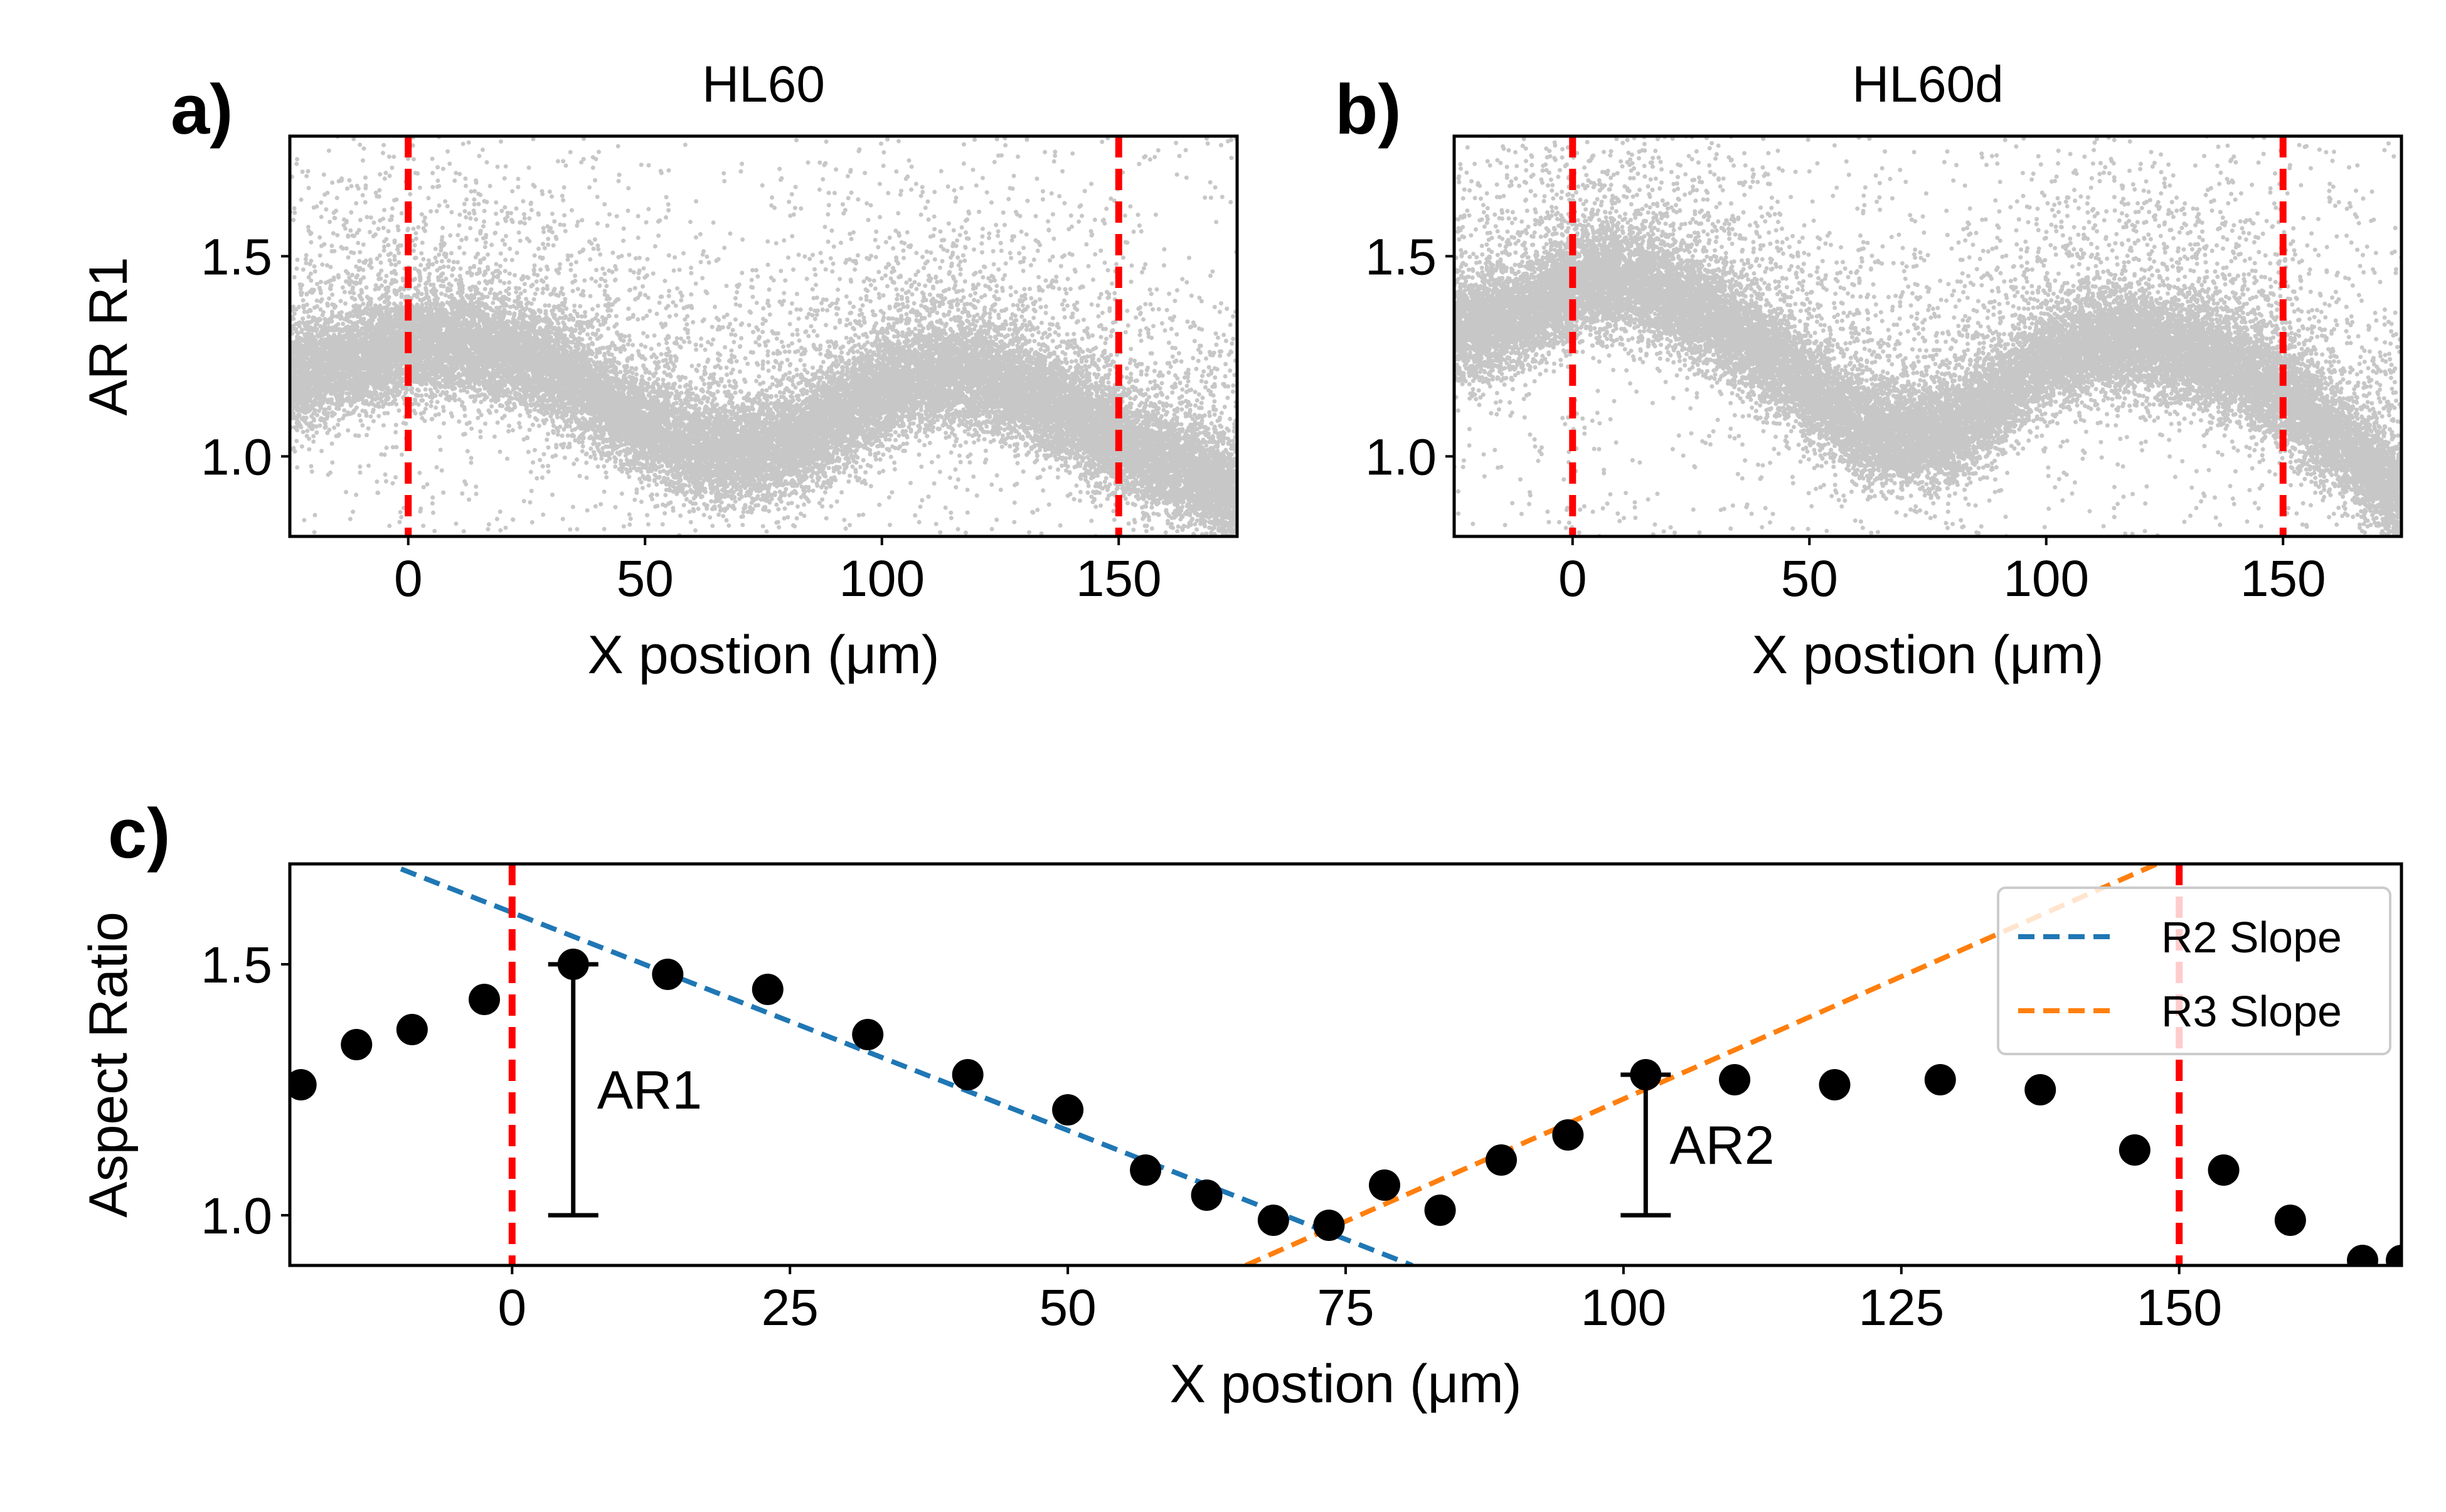 The height and width of the screenshot is (1512, 2446). Describe the element at coordinates (140, 833) in the screenshot. I see `panel-letter: c)` at that location.